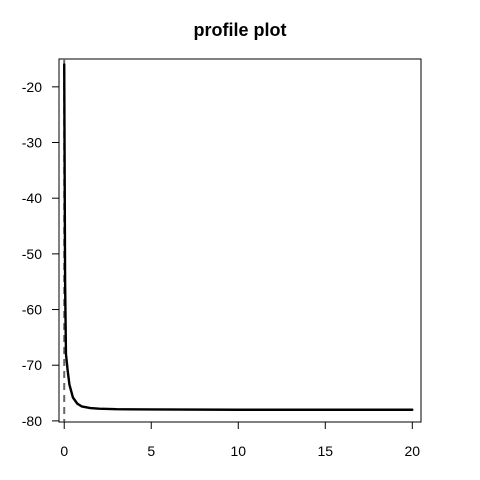 The width and height of the screenshot is (480, 480). Describe the element at coordinates (240, 30) in the screenshot. I see `chart-title: profile plot` at that location.